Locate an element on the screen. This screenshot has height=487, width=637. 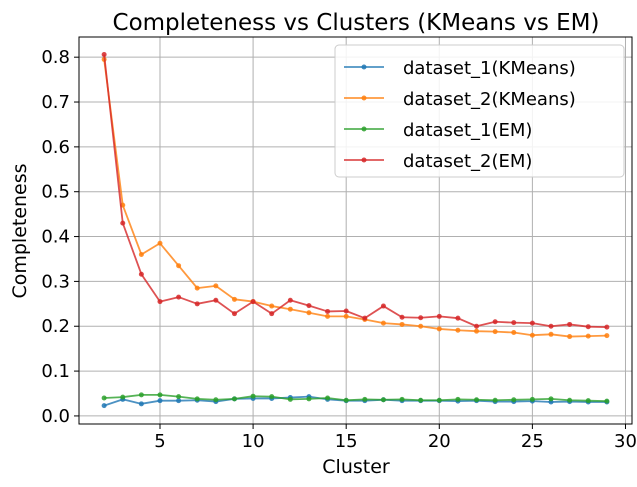
y-tick-label: 0.3 is located at coordinates (55, 281).